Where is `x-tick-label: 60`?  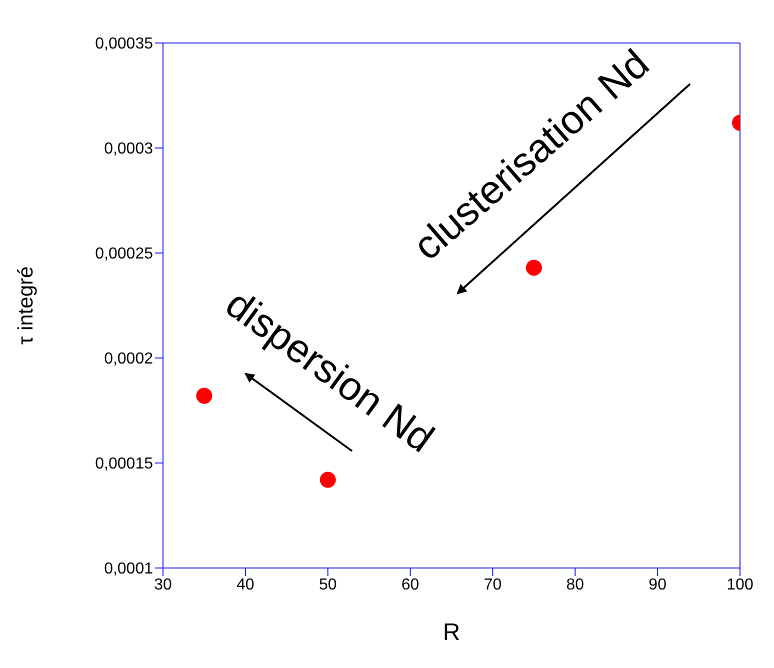
x-tick-label: 60 is located at coordinates (410, 585).